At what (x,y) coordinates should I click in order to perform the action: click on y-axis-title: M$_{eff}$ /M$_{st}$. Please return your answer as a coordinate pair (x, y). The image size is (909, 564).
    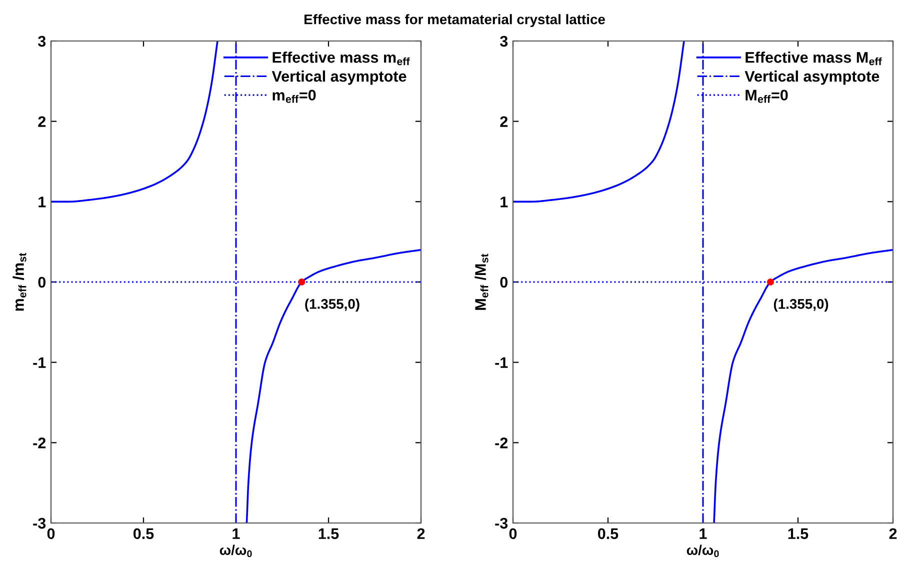
    Looking at the image, I should click on (481, 282).